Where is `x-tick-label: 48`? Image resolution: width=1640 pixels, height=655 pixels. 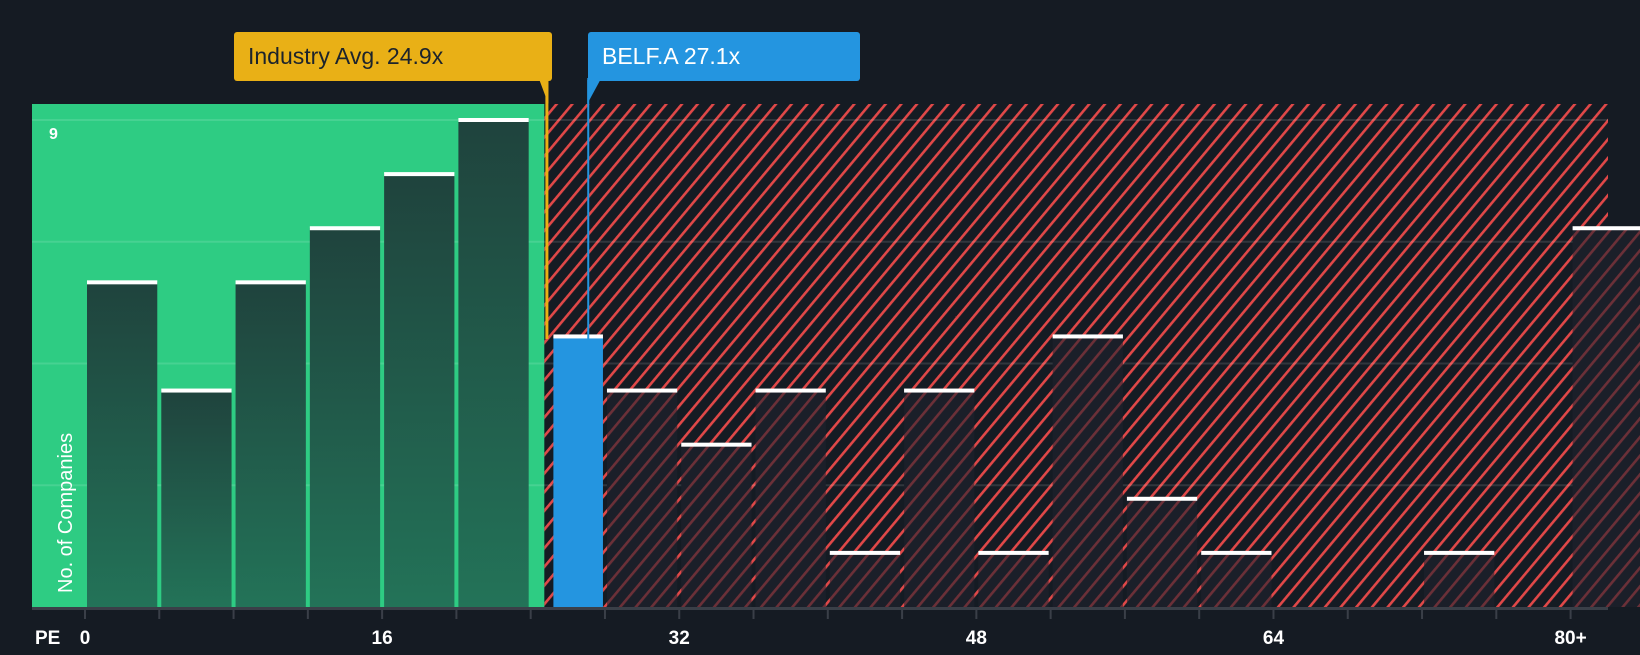
x-tick-label: 48 is located at coordinates (976, 638).